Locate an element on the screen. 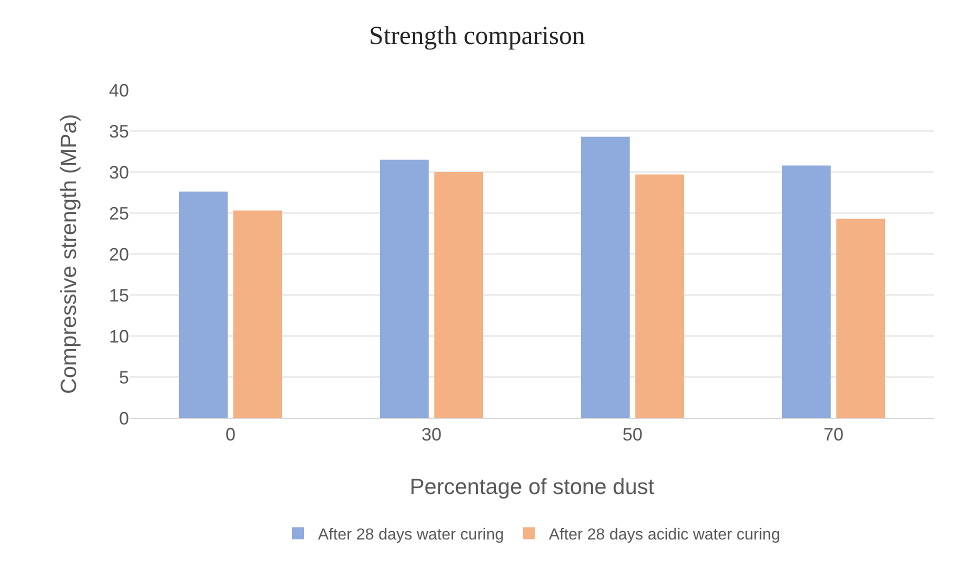 This screenshot has width=954, height=578. y-tick-label: 10 is located at coordinates (118, 336).